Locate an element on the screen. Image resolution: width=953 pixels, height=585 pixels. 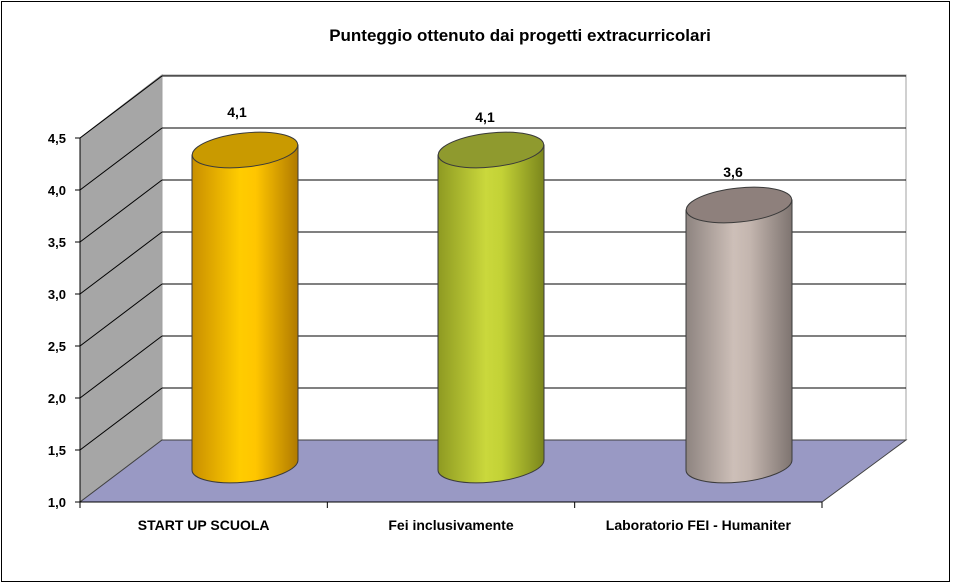
y-tick-label: 1,0 is located at coordinates (57, 502).